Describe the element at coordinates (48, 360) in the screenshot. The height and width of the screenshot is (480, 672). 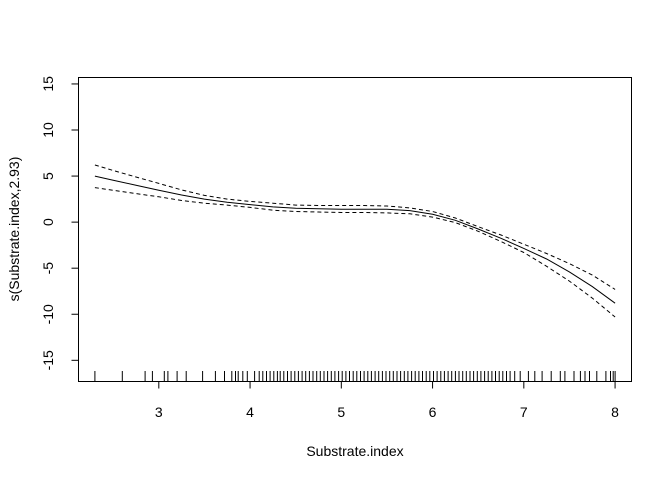
I see `y-tick-label: -15` at that location.